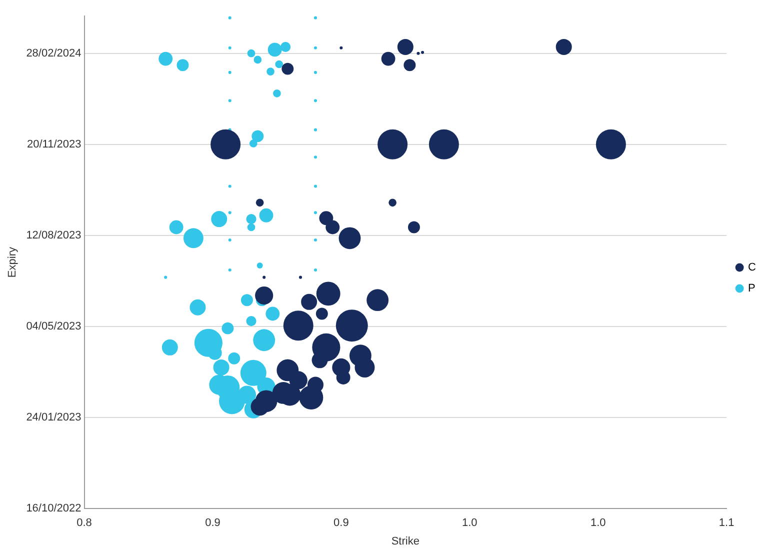 The height and width of the screenshot is (556, 770). I want to click on y-axis-title: Expiry, so click(12, 262).